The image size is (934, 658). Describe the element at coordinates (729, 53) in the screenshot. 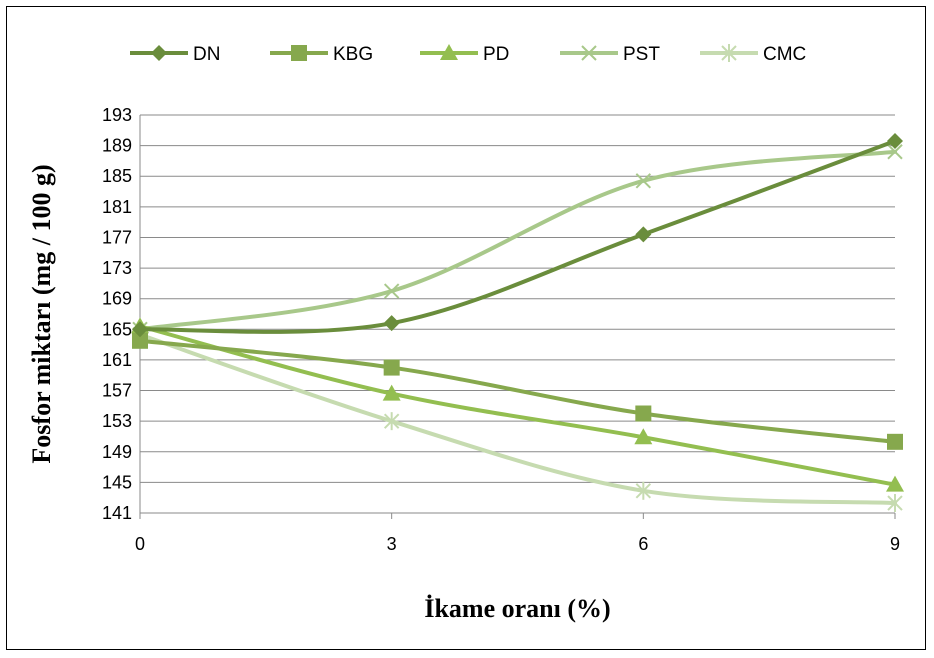

I see `legend-marker-cmc` at that location.